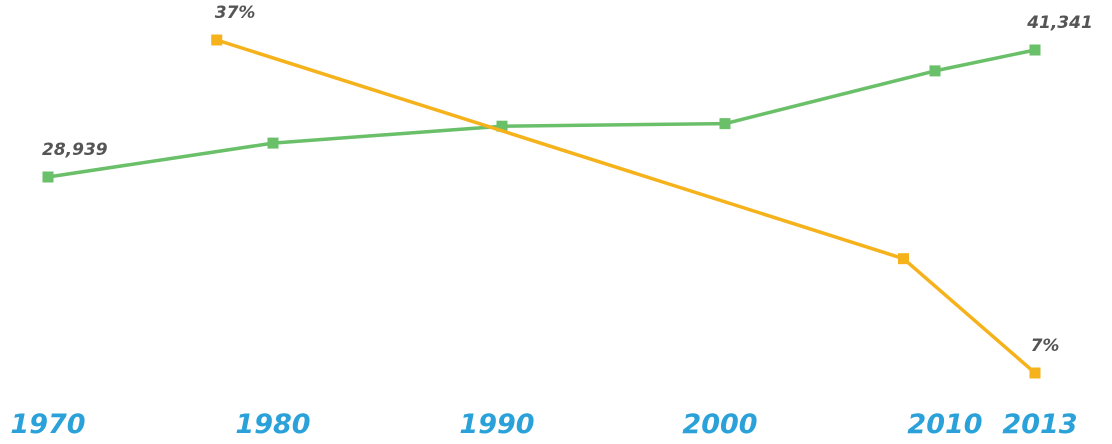 The image size is (1112, 444). I want to click on x-tick-label: 1980, so click(272, 424).